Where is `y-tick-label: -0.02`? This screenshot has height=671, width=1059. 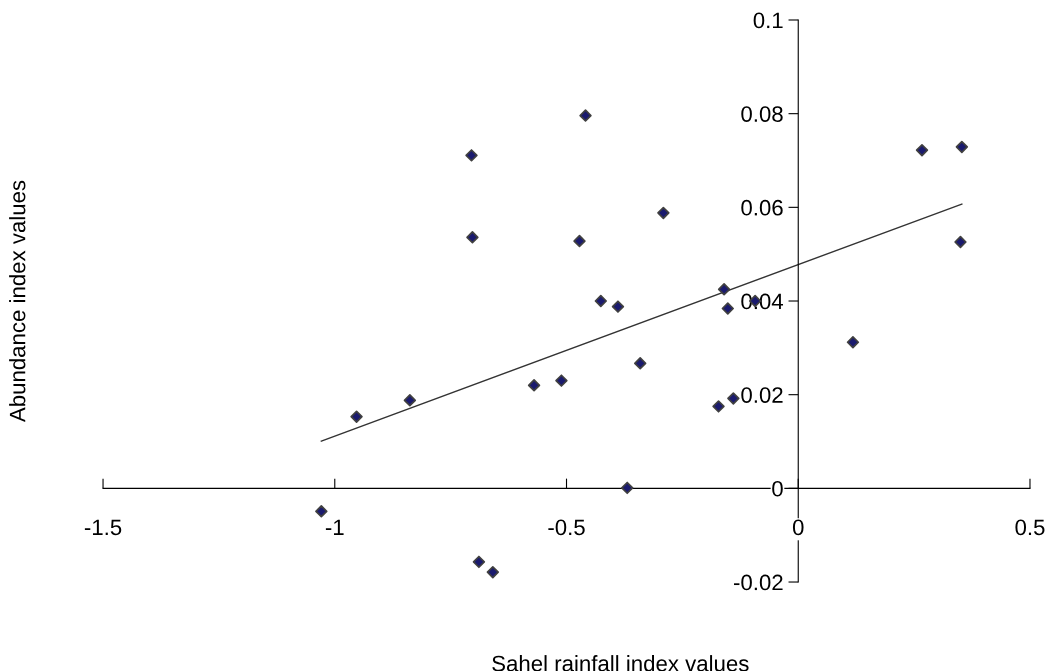 y-tick-label: -0.02 is located at coordinates (758, 582).